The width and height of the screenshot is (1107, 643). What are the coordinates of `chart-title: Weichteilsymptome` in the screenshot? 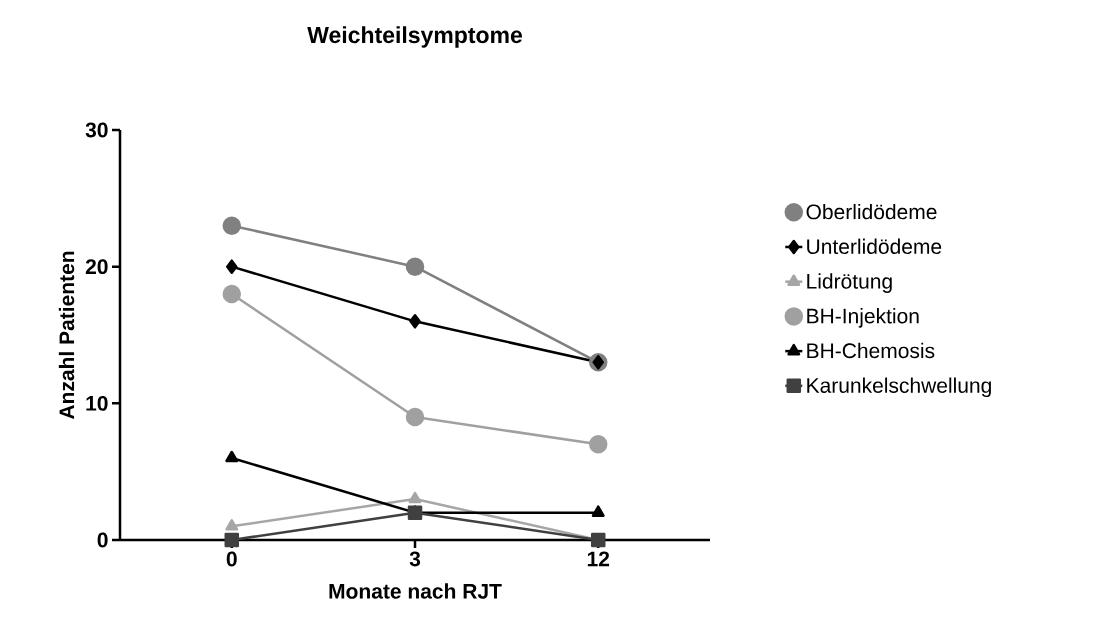 It's located at (415, 37).